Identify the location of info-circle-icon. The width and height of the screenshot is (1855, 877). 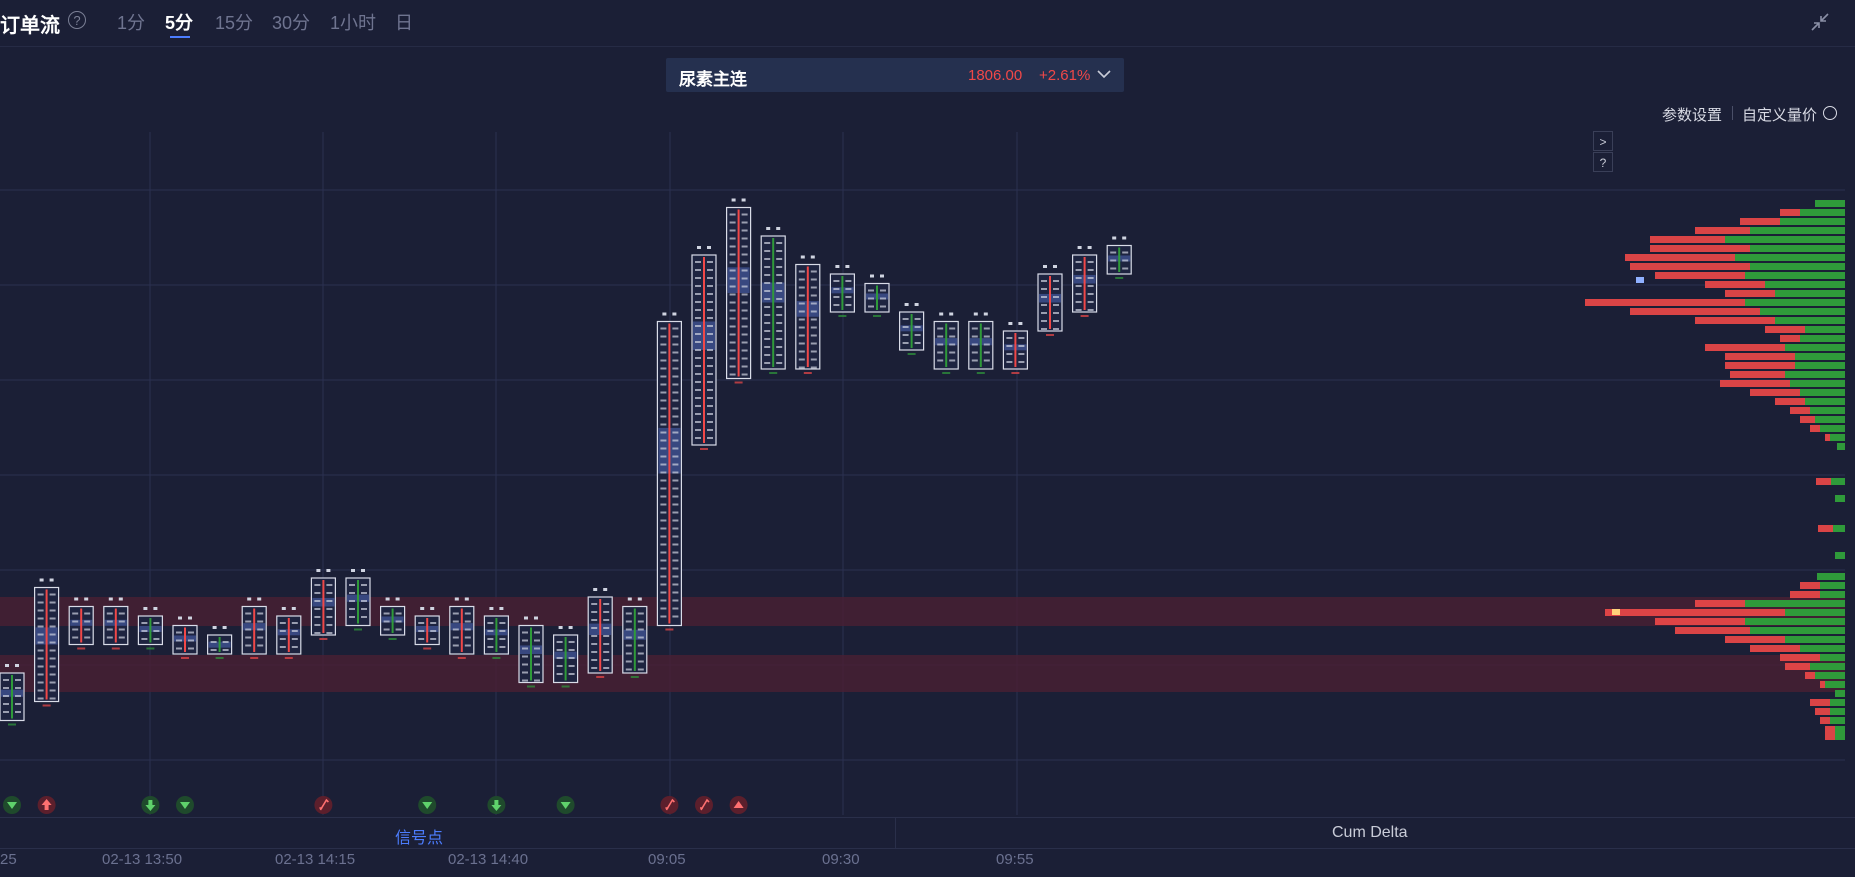
(1830, 113).